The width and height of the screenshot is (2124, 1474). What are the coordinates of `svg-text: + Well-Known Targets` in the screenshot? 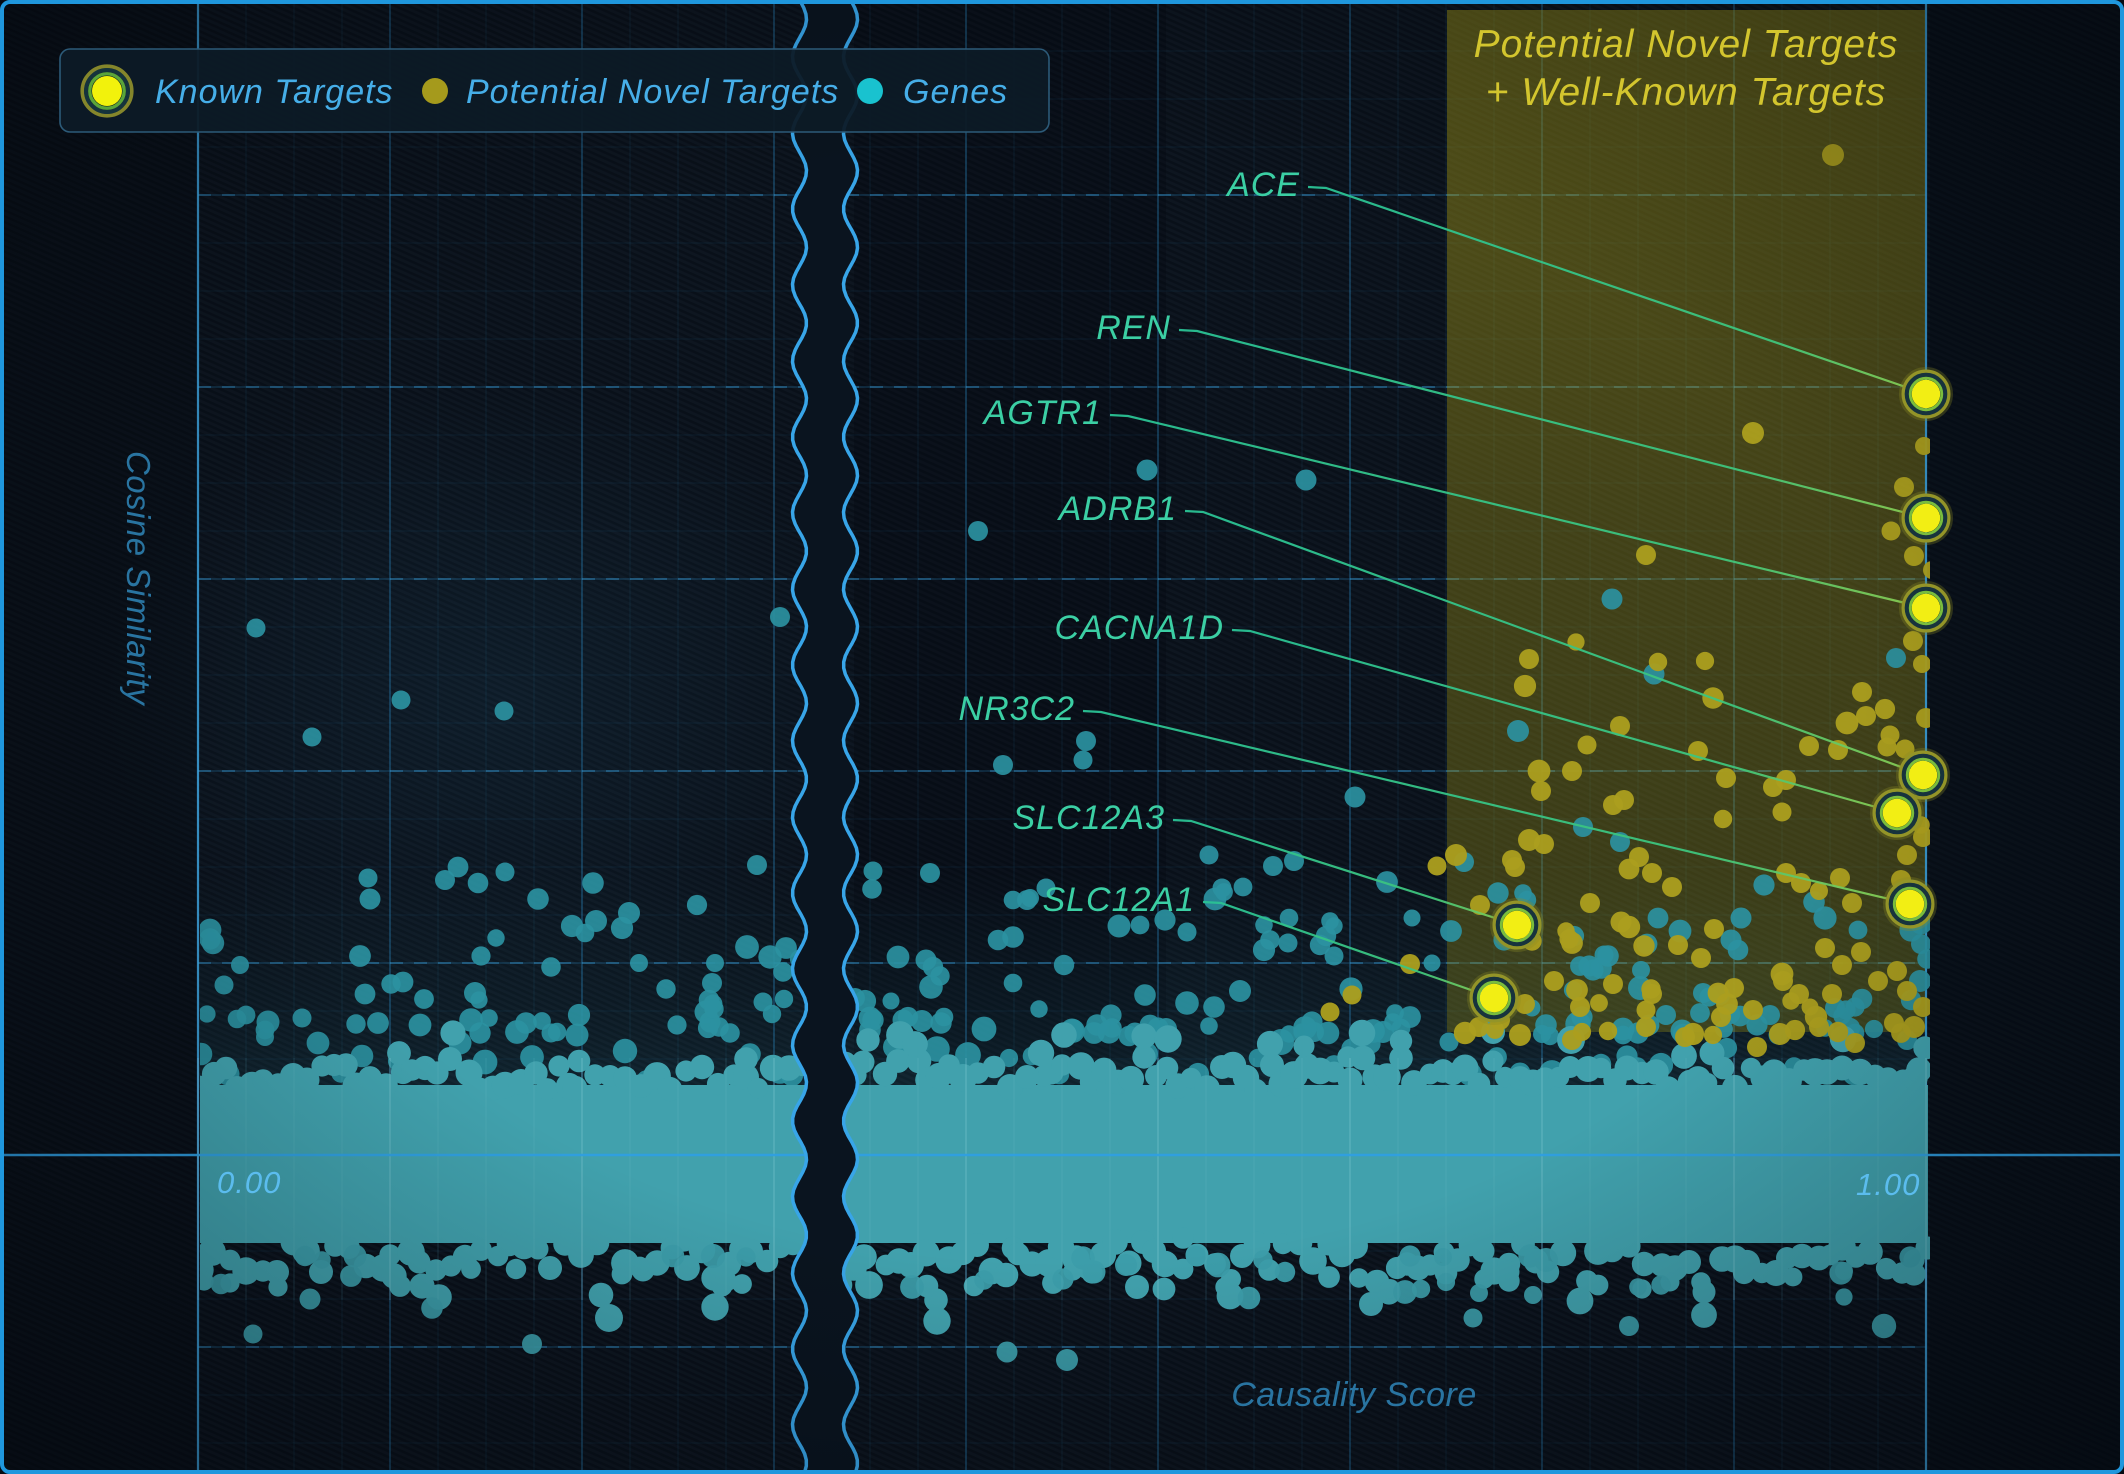 It's located at (1686, 92).